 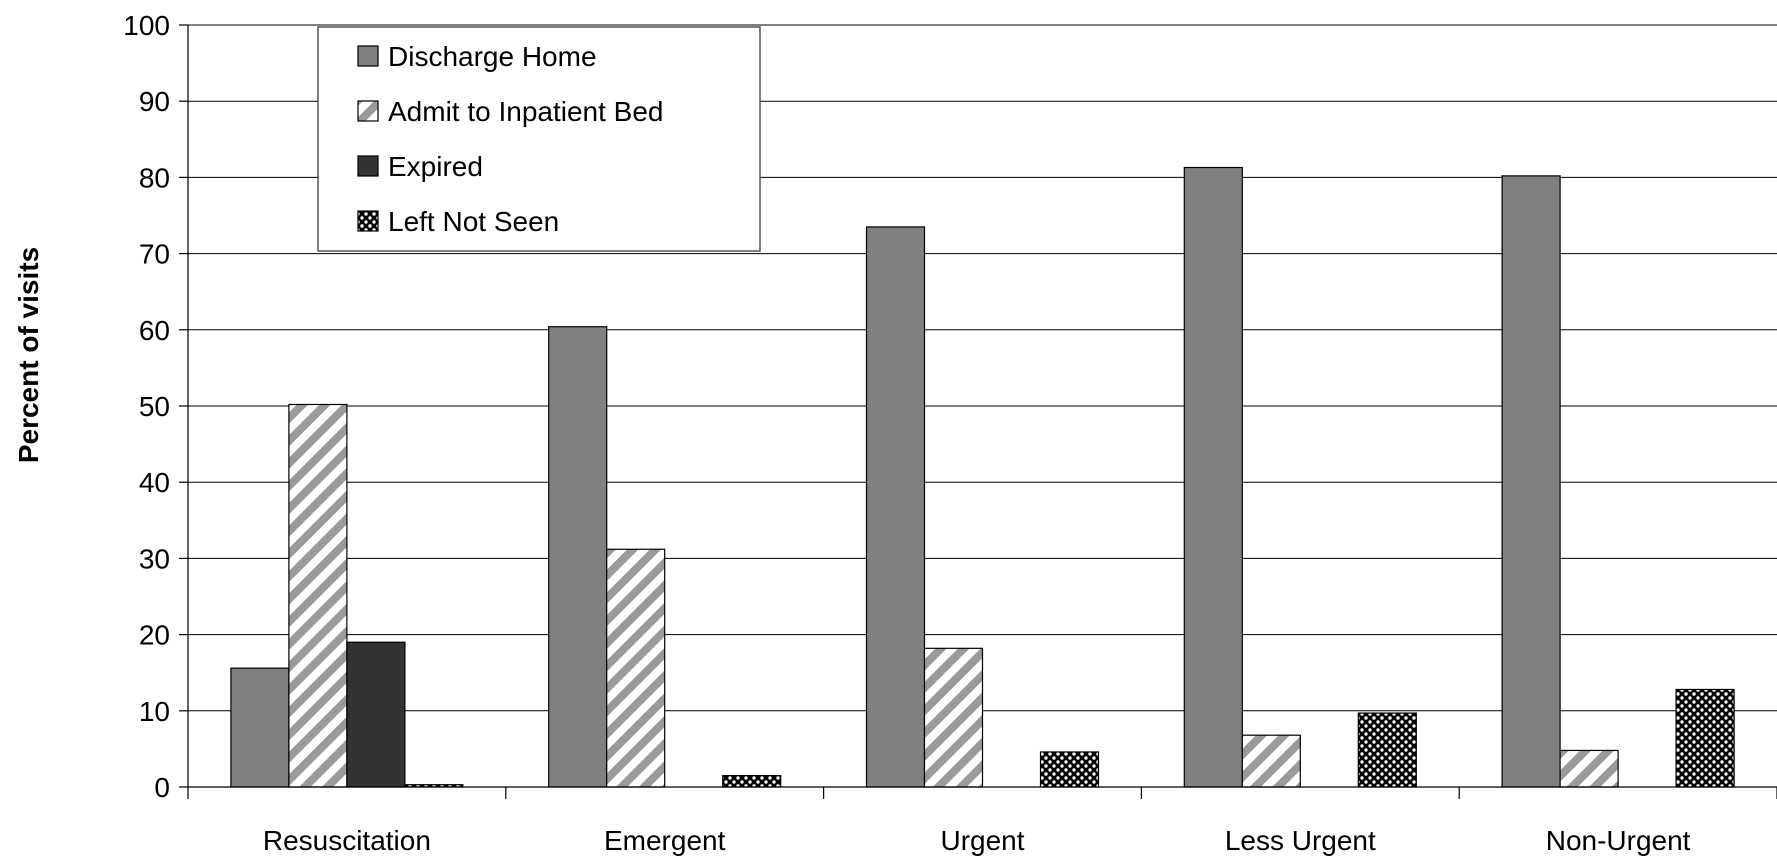 I want to click on y-tick-label: 20, so click(x=154, y=635).